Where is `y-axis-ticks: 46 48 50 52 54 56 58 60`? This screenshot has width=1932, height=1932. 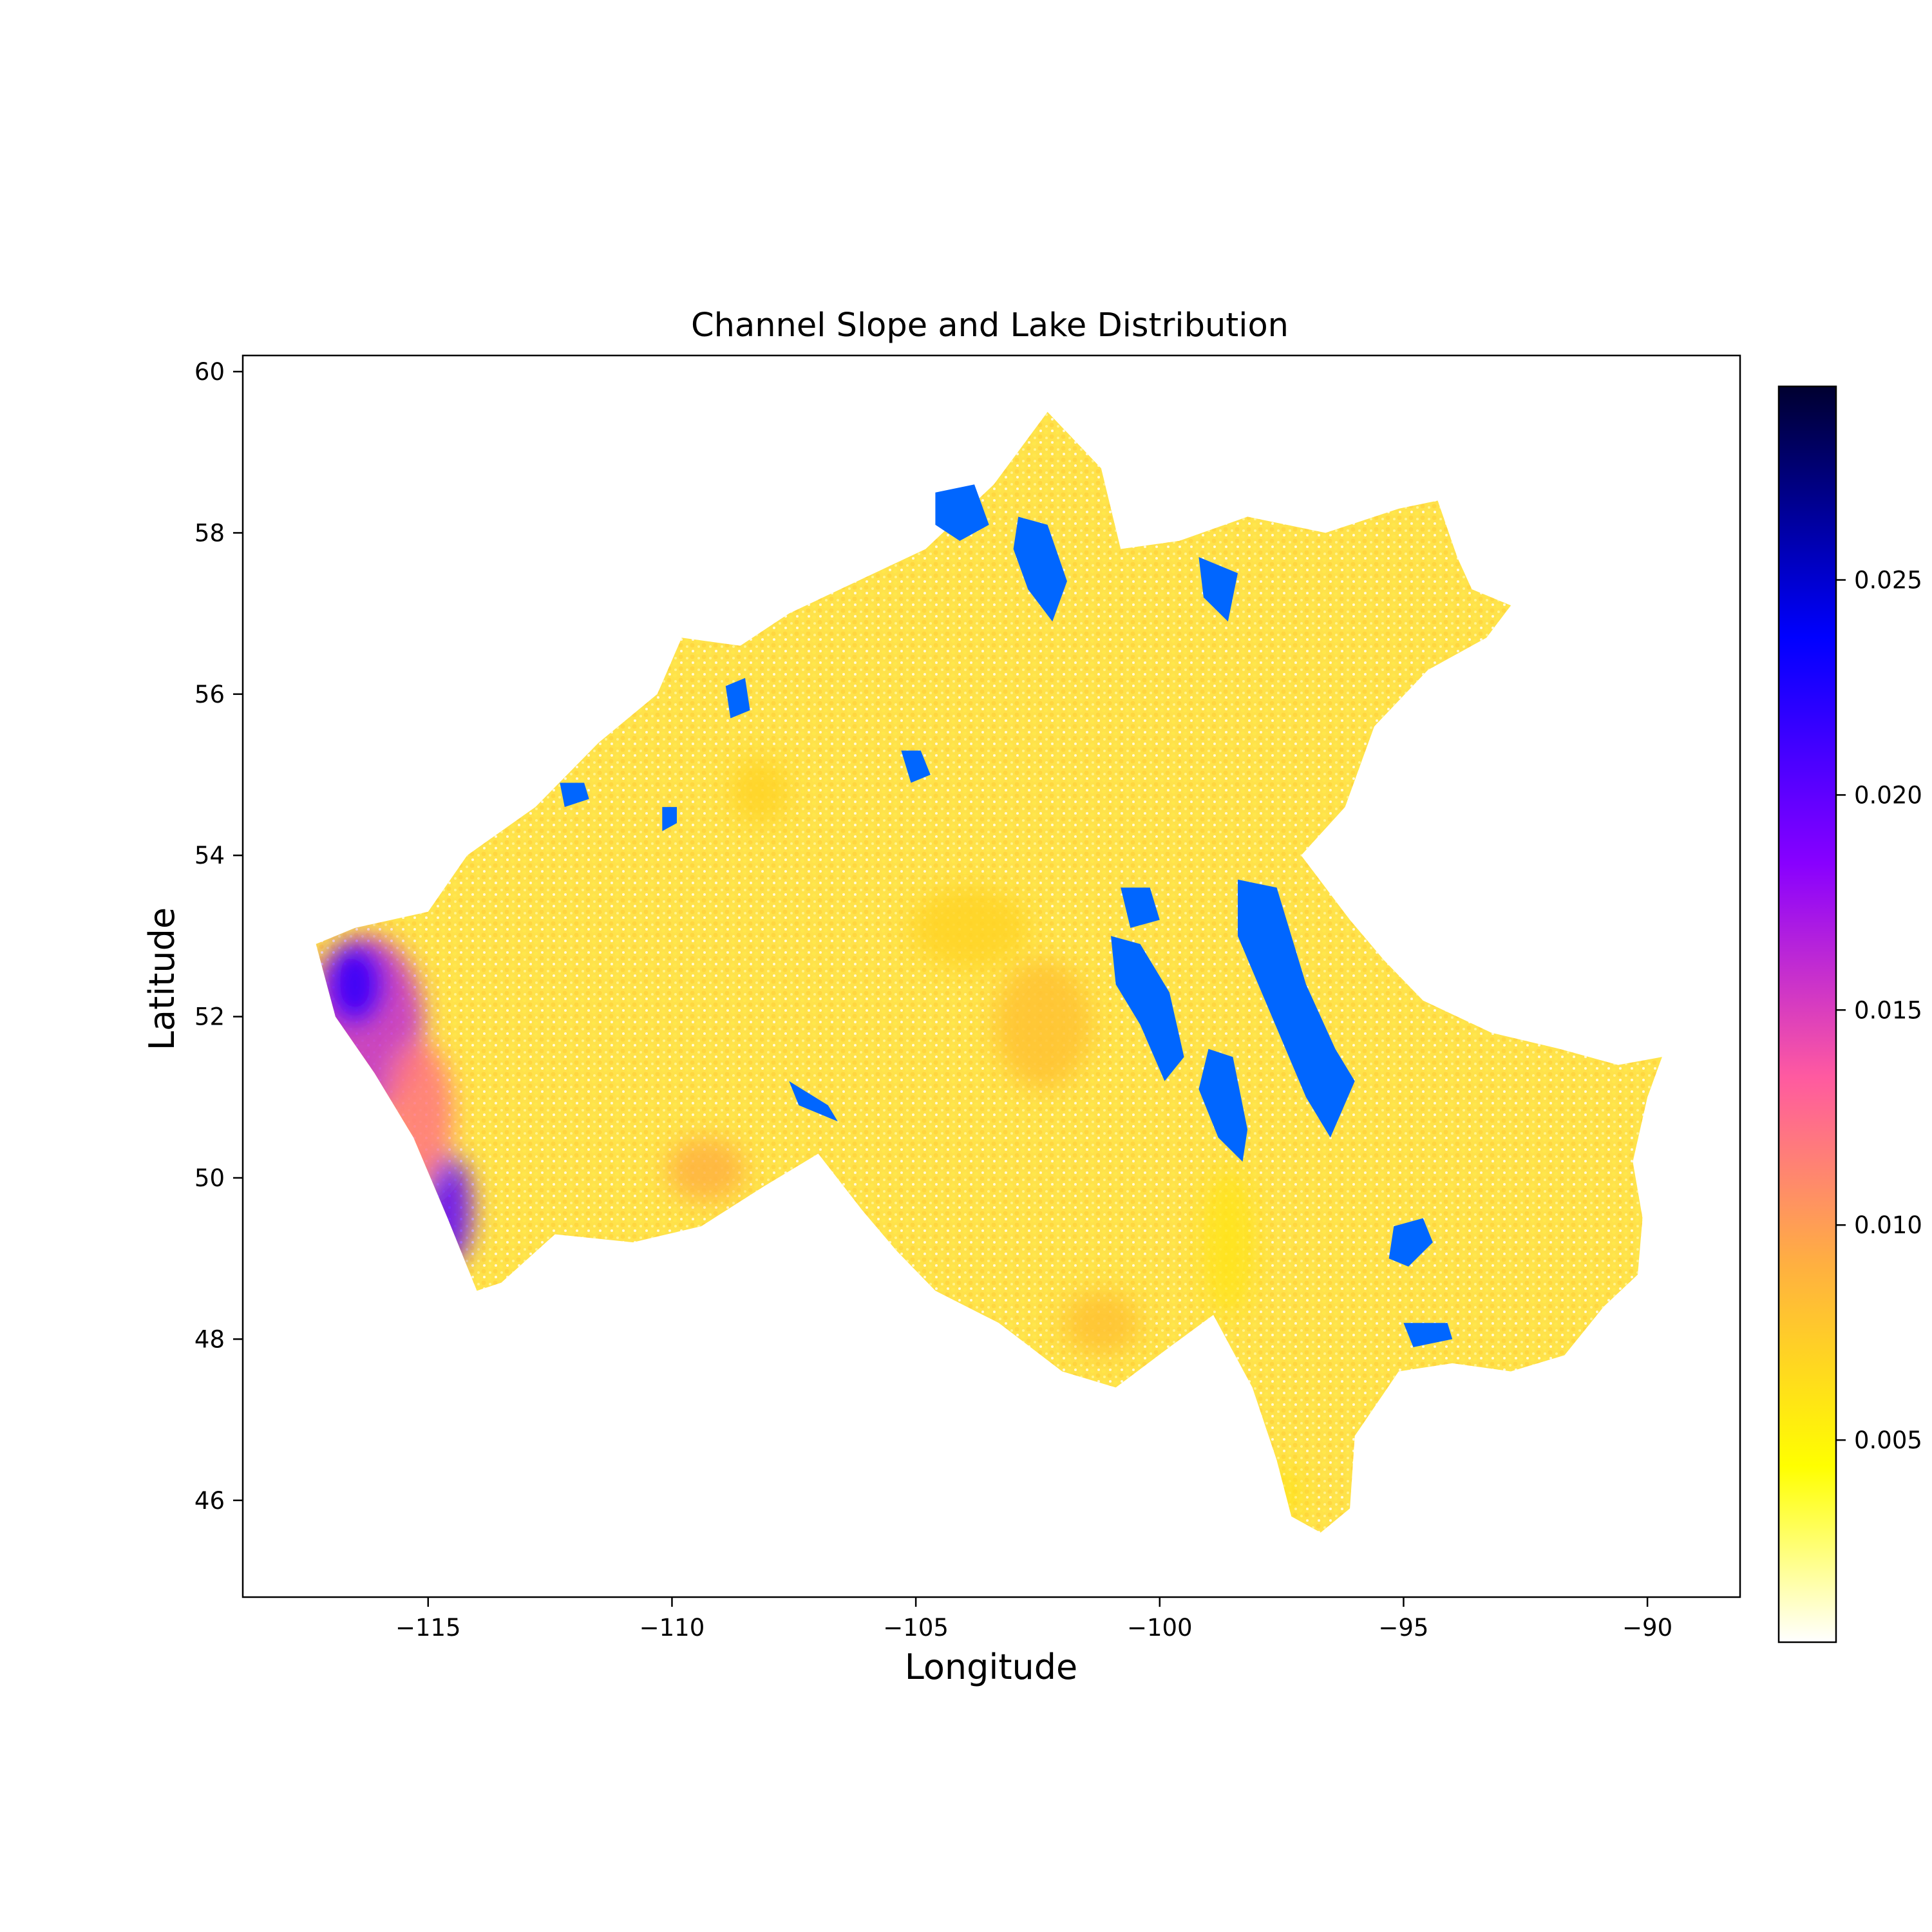 y-axis-ticks: 46 48 50 52 54 56 58 60 is located at coordinates (218, 937).